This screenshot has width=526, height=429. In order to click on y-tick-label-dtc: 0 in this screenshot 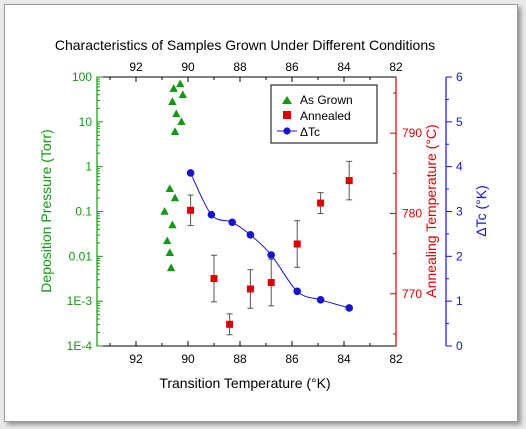, I will do `click(459, 346)`.